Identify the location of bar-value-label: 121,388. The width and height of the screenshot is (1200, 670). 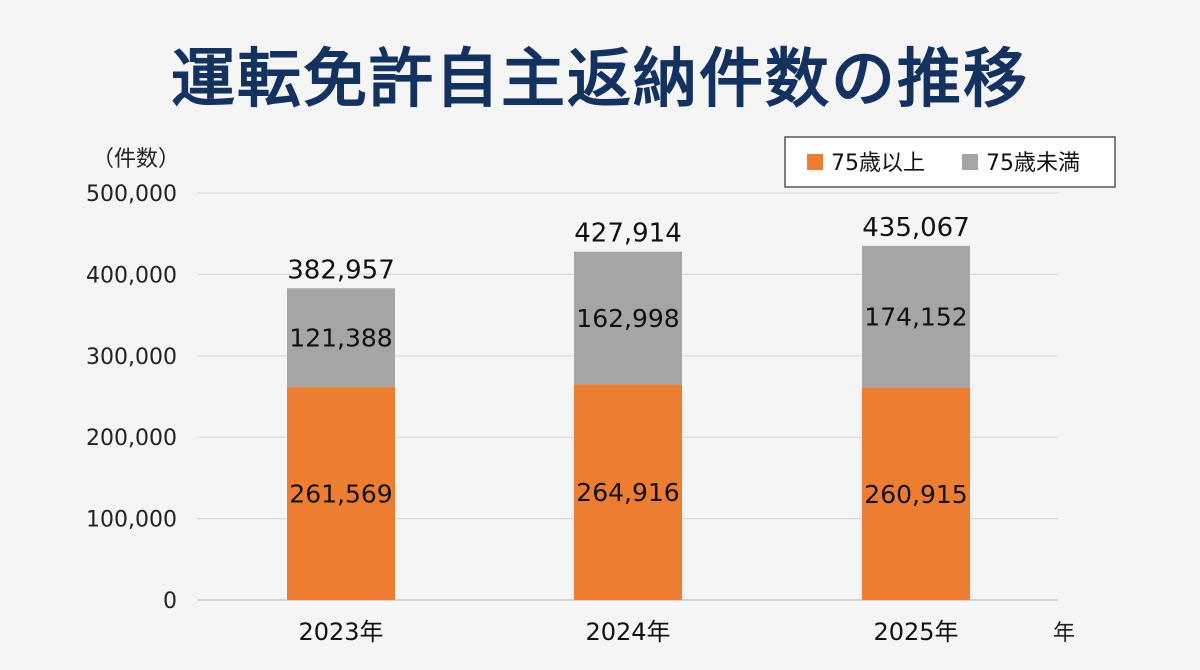
(340, 338).